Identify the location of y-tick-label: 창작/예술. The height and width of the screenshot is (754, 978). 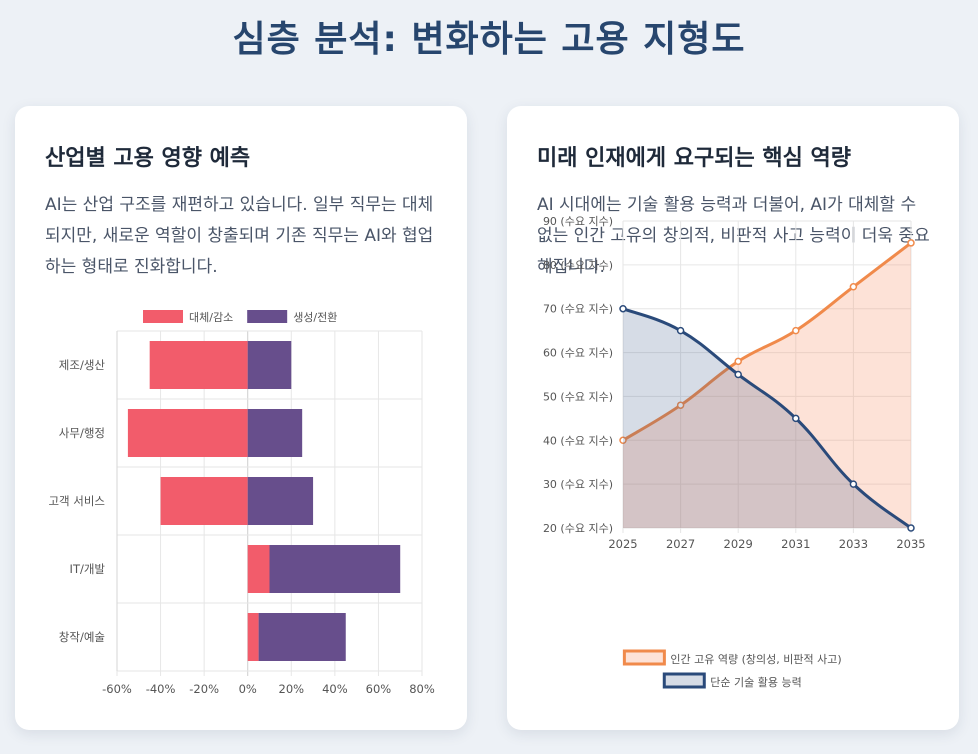
(82, 637).